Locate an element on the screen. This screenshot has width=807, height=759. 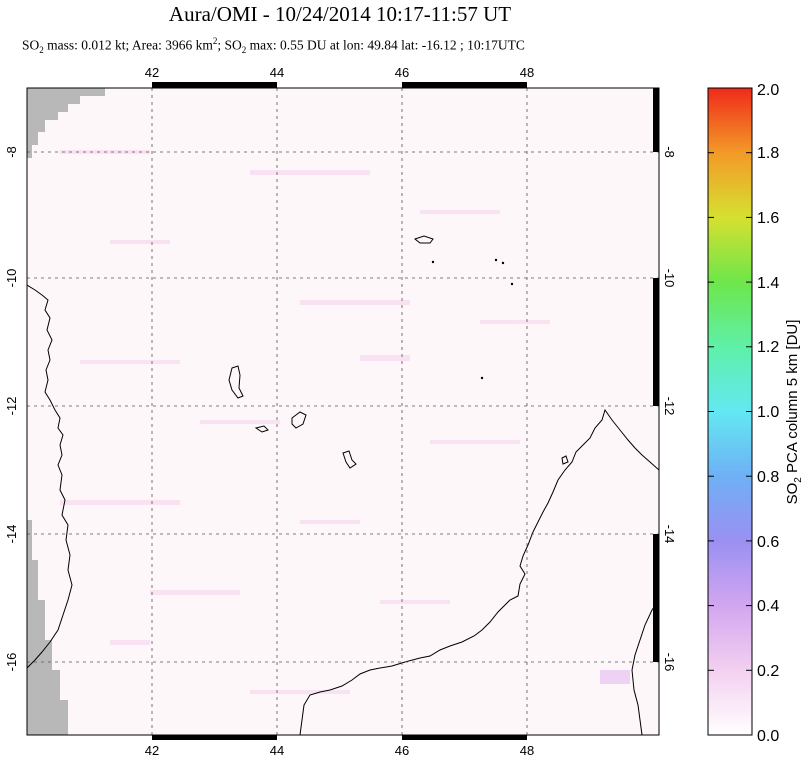
frame-border-right is located at coordinates (656, 375).